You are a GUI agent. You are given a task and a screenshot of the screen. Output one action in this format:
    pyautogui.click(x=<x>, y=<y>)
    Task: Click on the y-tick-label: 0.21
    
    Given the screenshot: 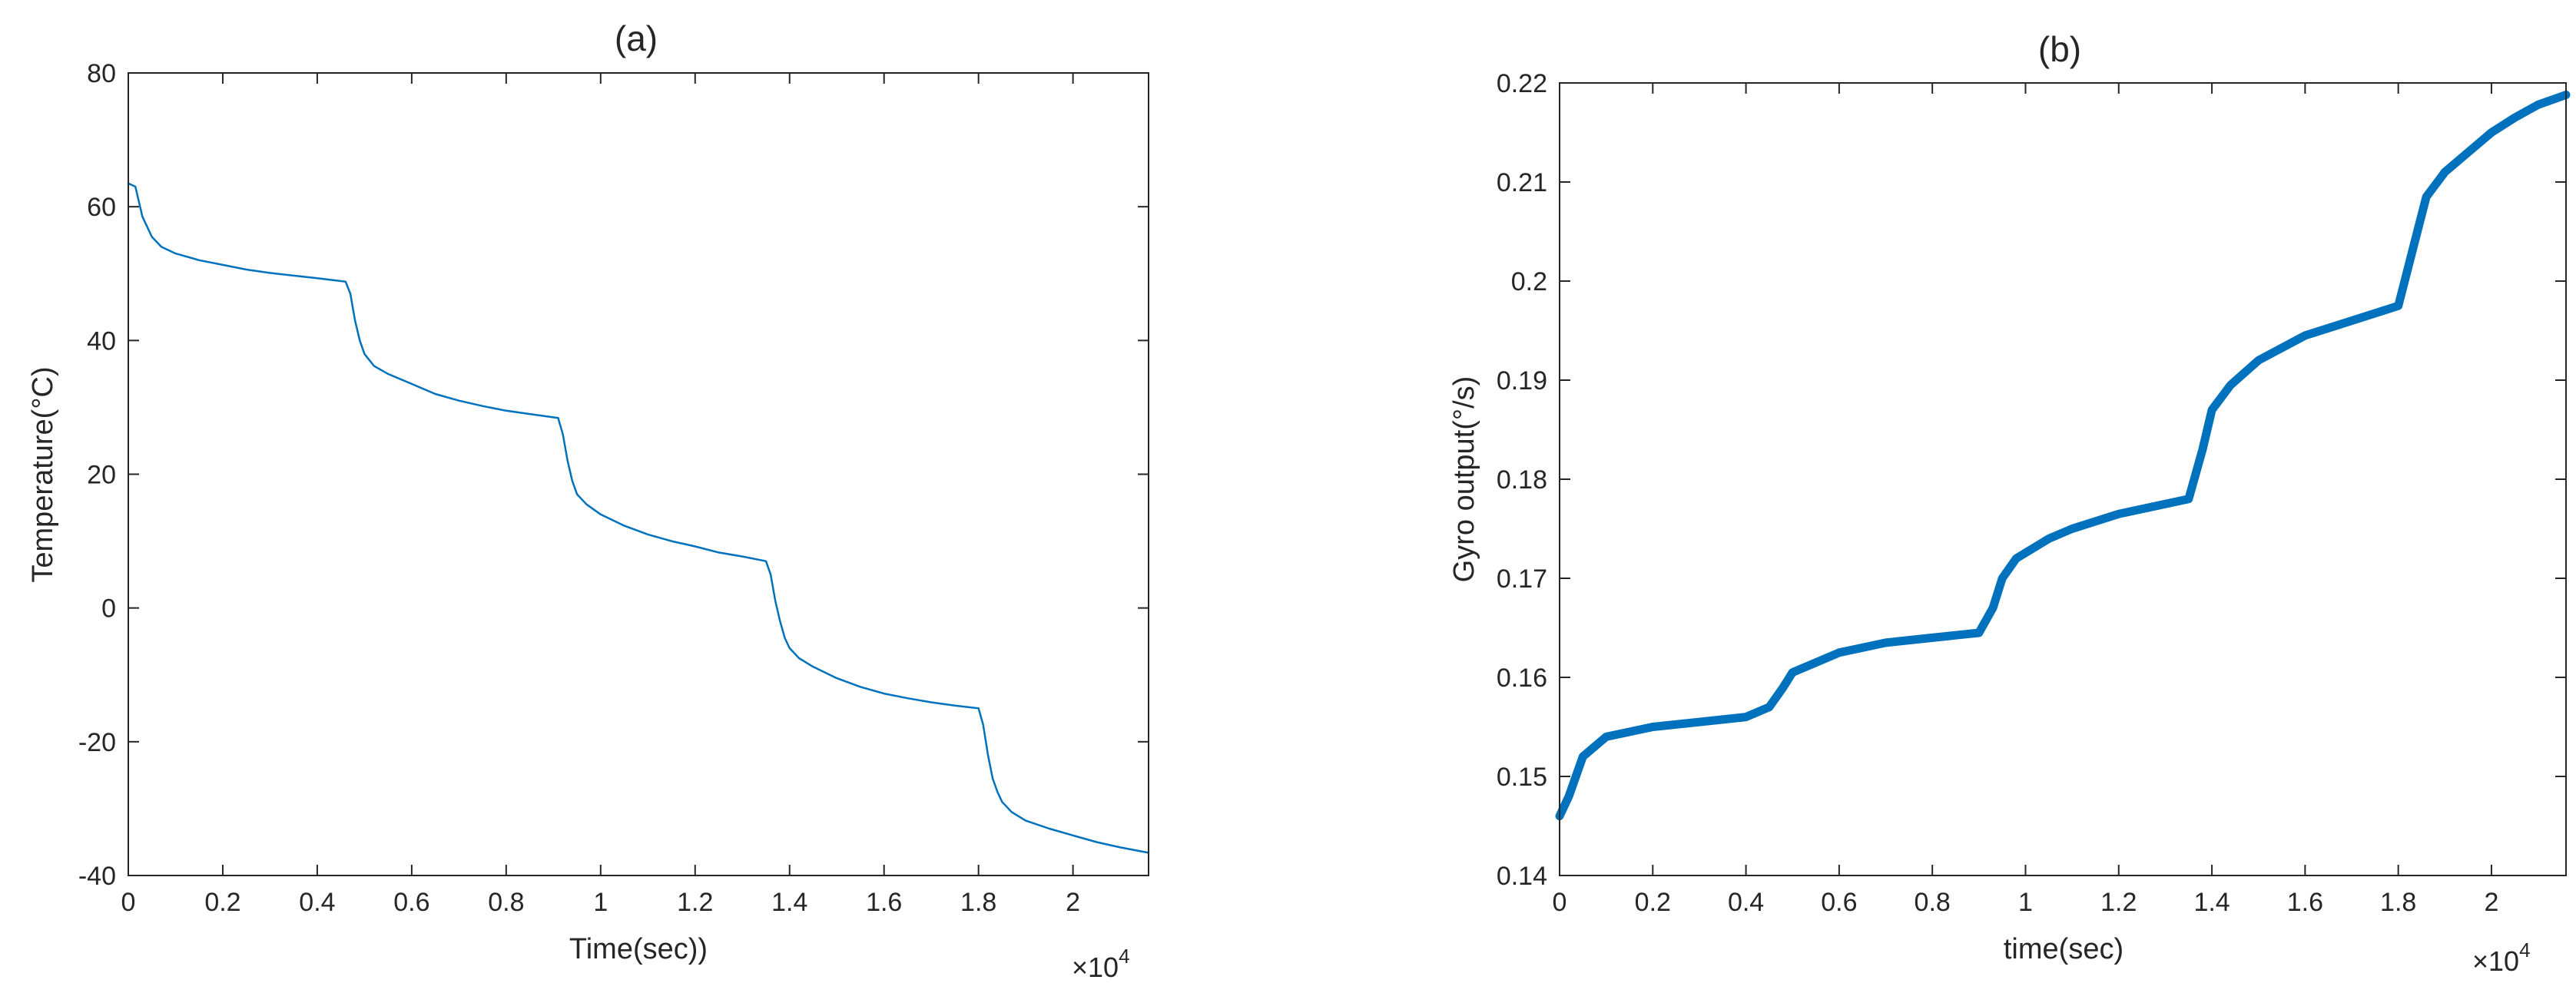 What is the action you would take?
    pyautogui.click(x=1522, y=182)
    